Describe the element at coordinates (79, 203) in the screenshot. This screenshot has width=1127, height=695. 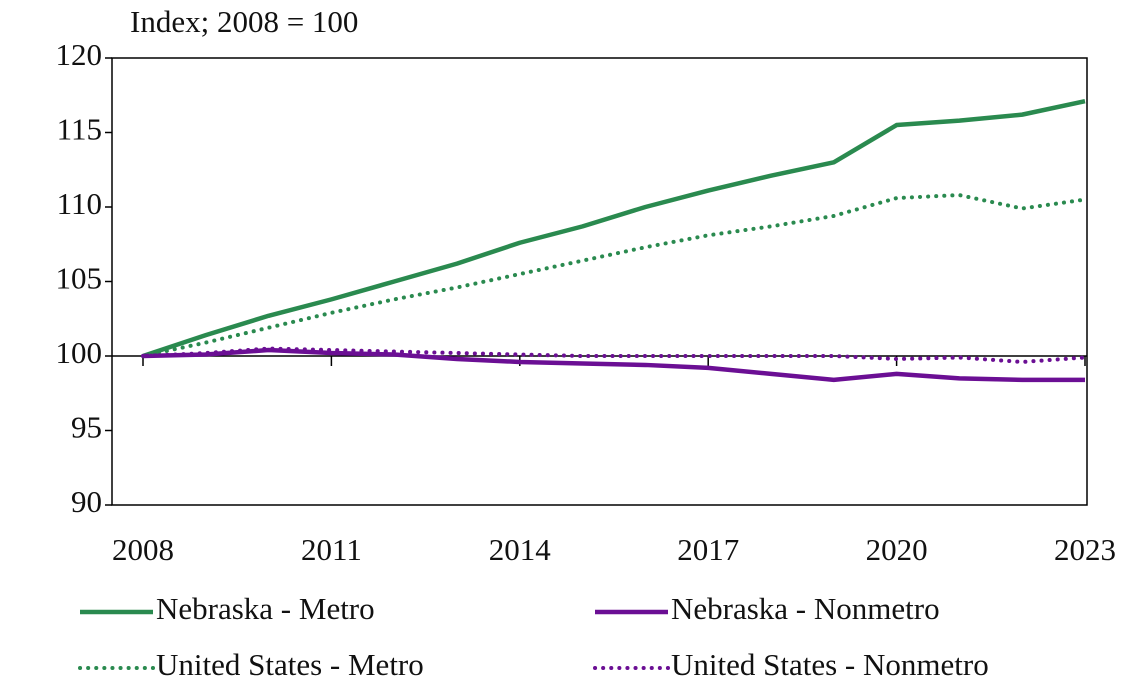
I see `y-tick-label: 110` at that location.